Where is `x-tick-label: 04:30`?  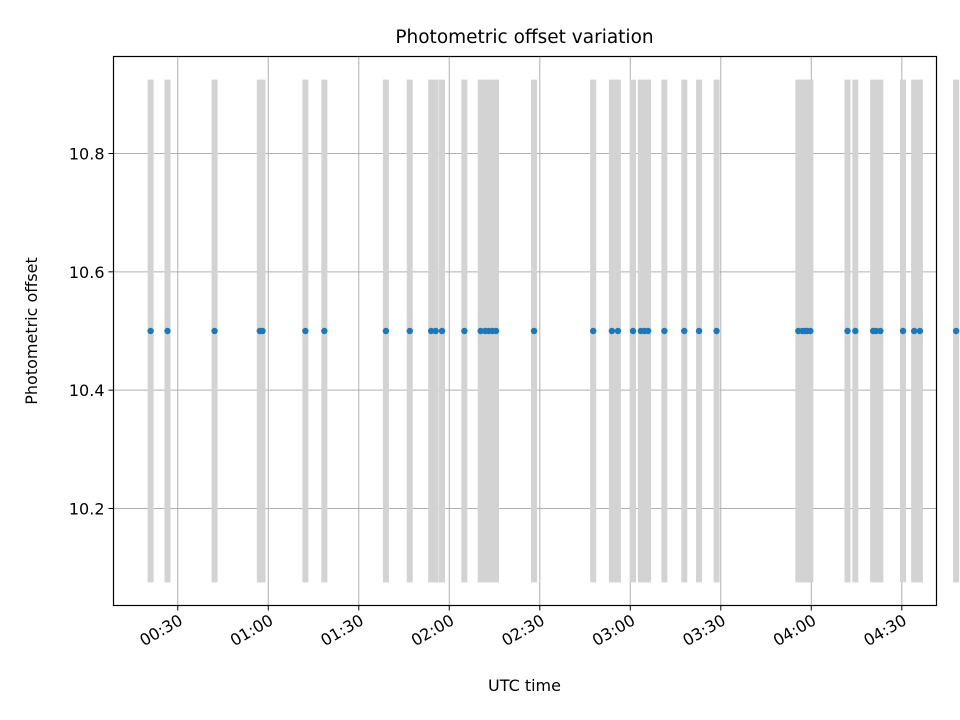 x-tick-label: 04:30 is located at coordinates (884, 631).